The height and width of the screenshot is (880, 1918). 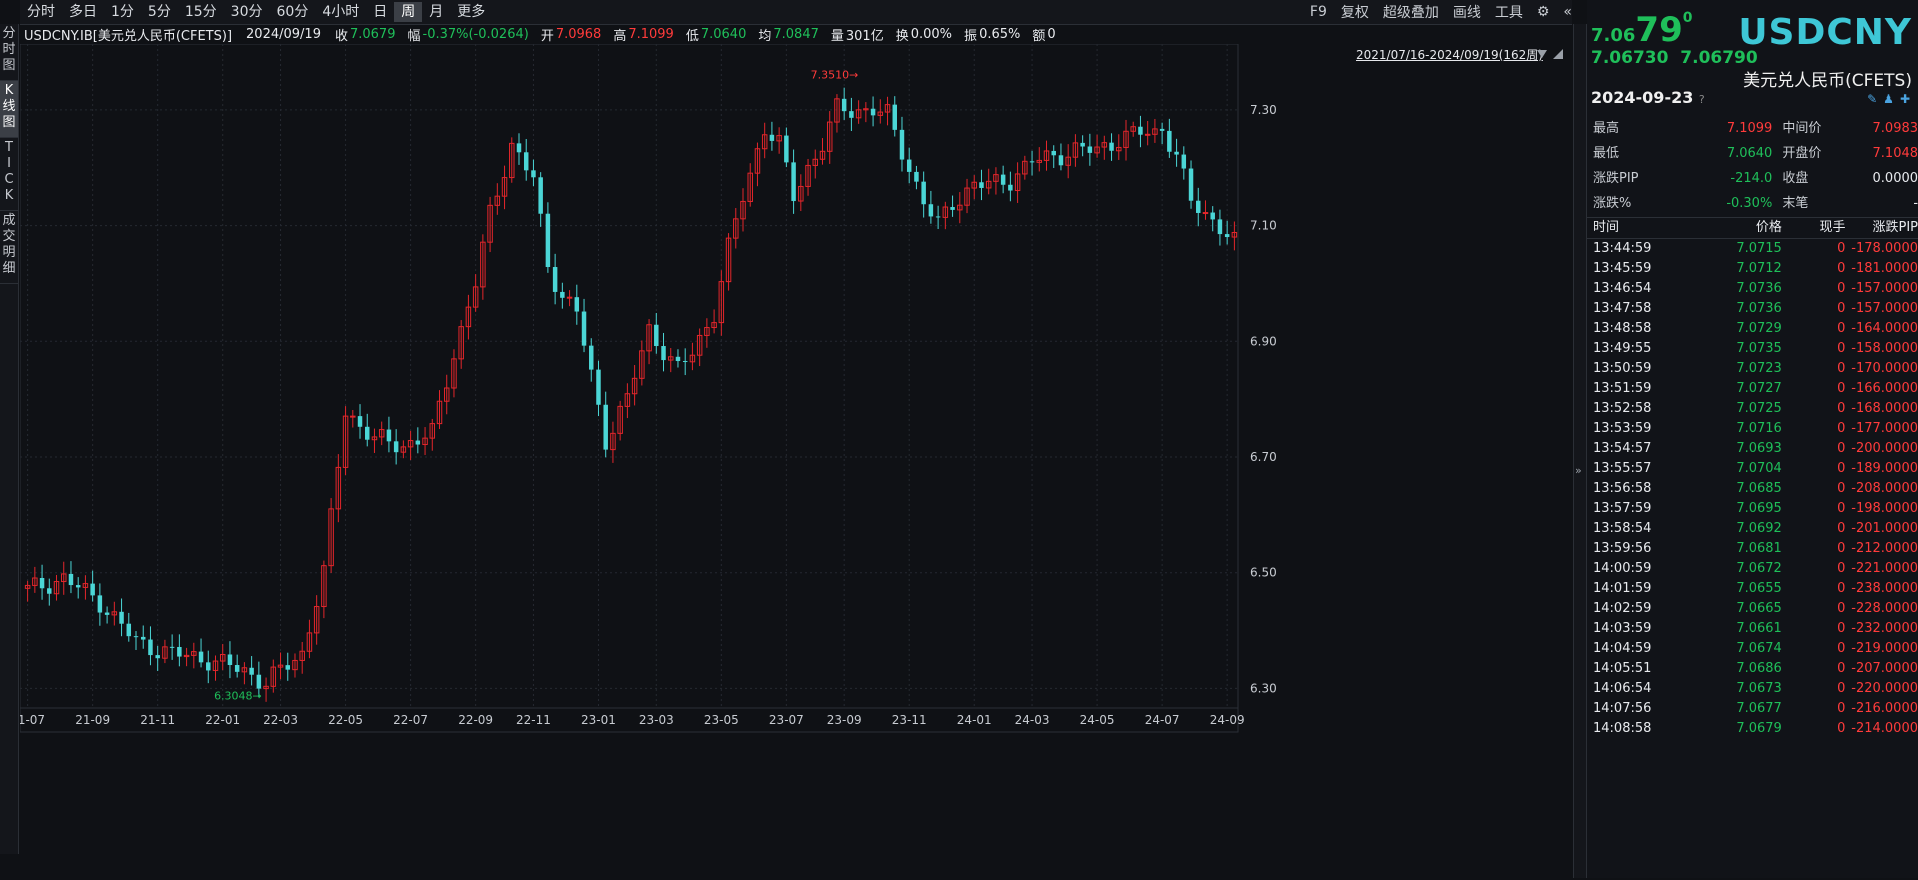 I want to click on tick-row: 13:51:59 7.0727 0 -166.0000, so click(x=1752, y=389).